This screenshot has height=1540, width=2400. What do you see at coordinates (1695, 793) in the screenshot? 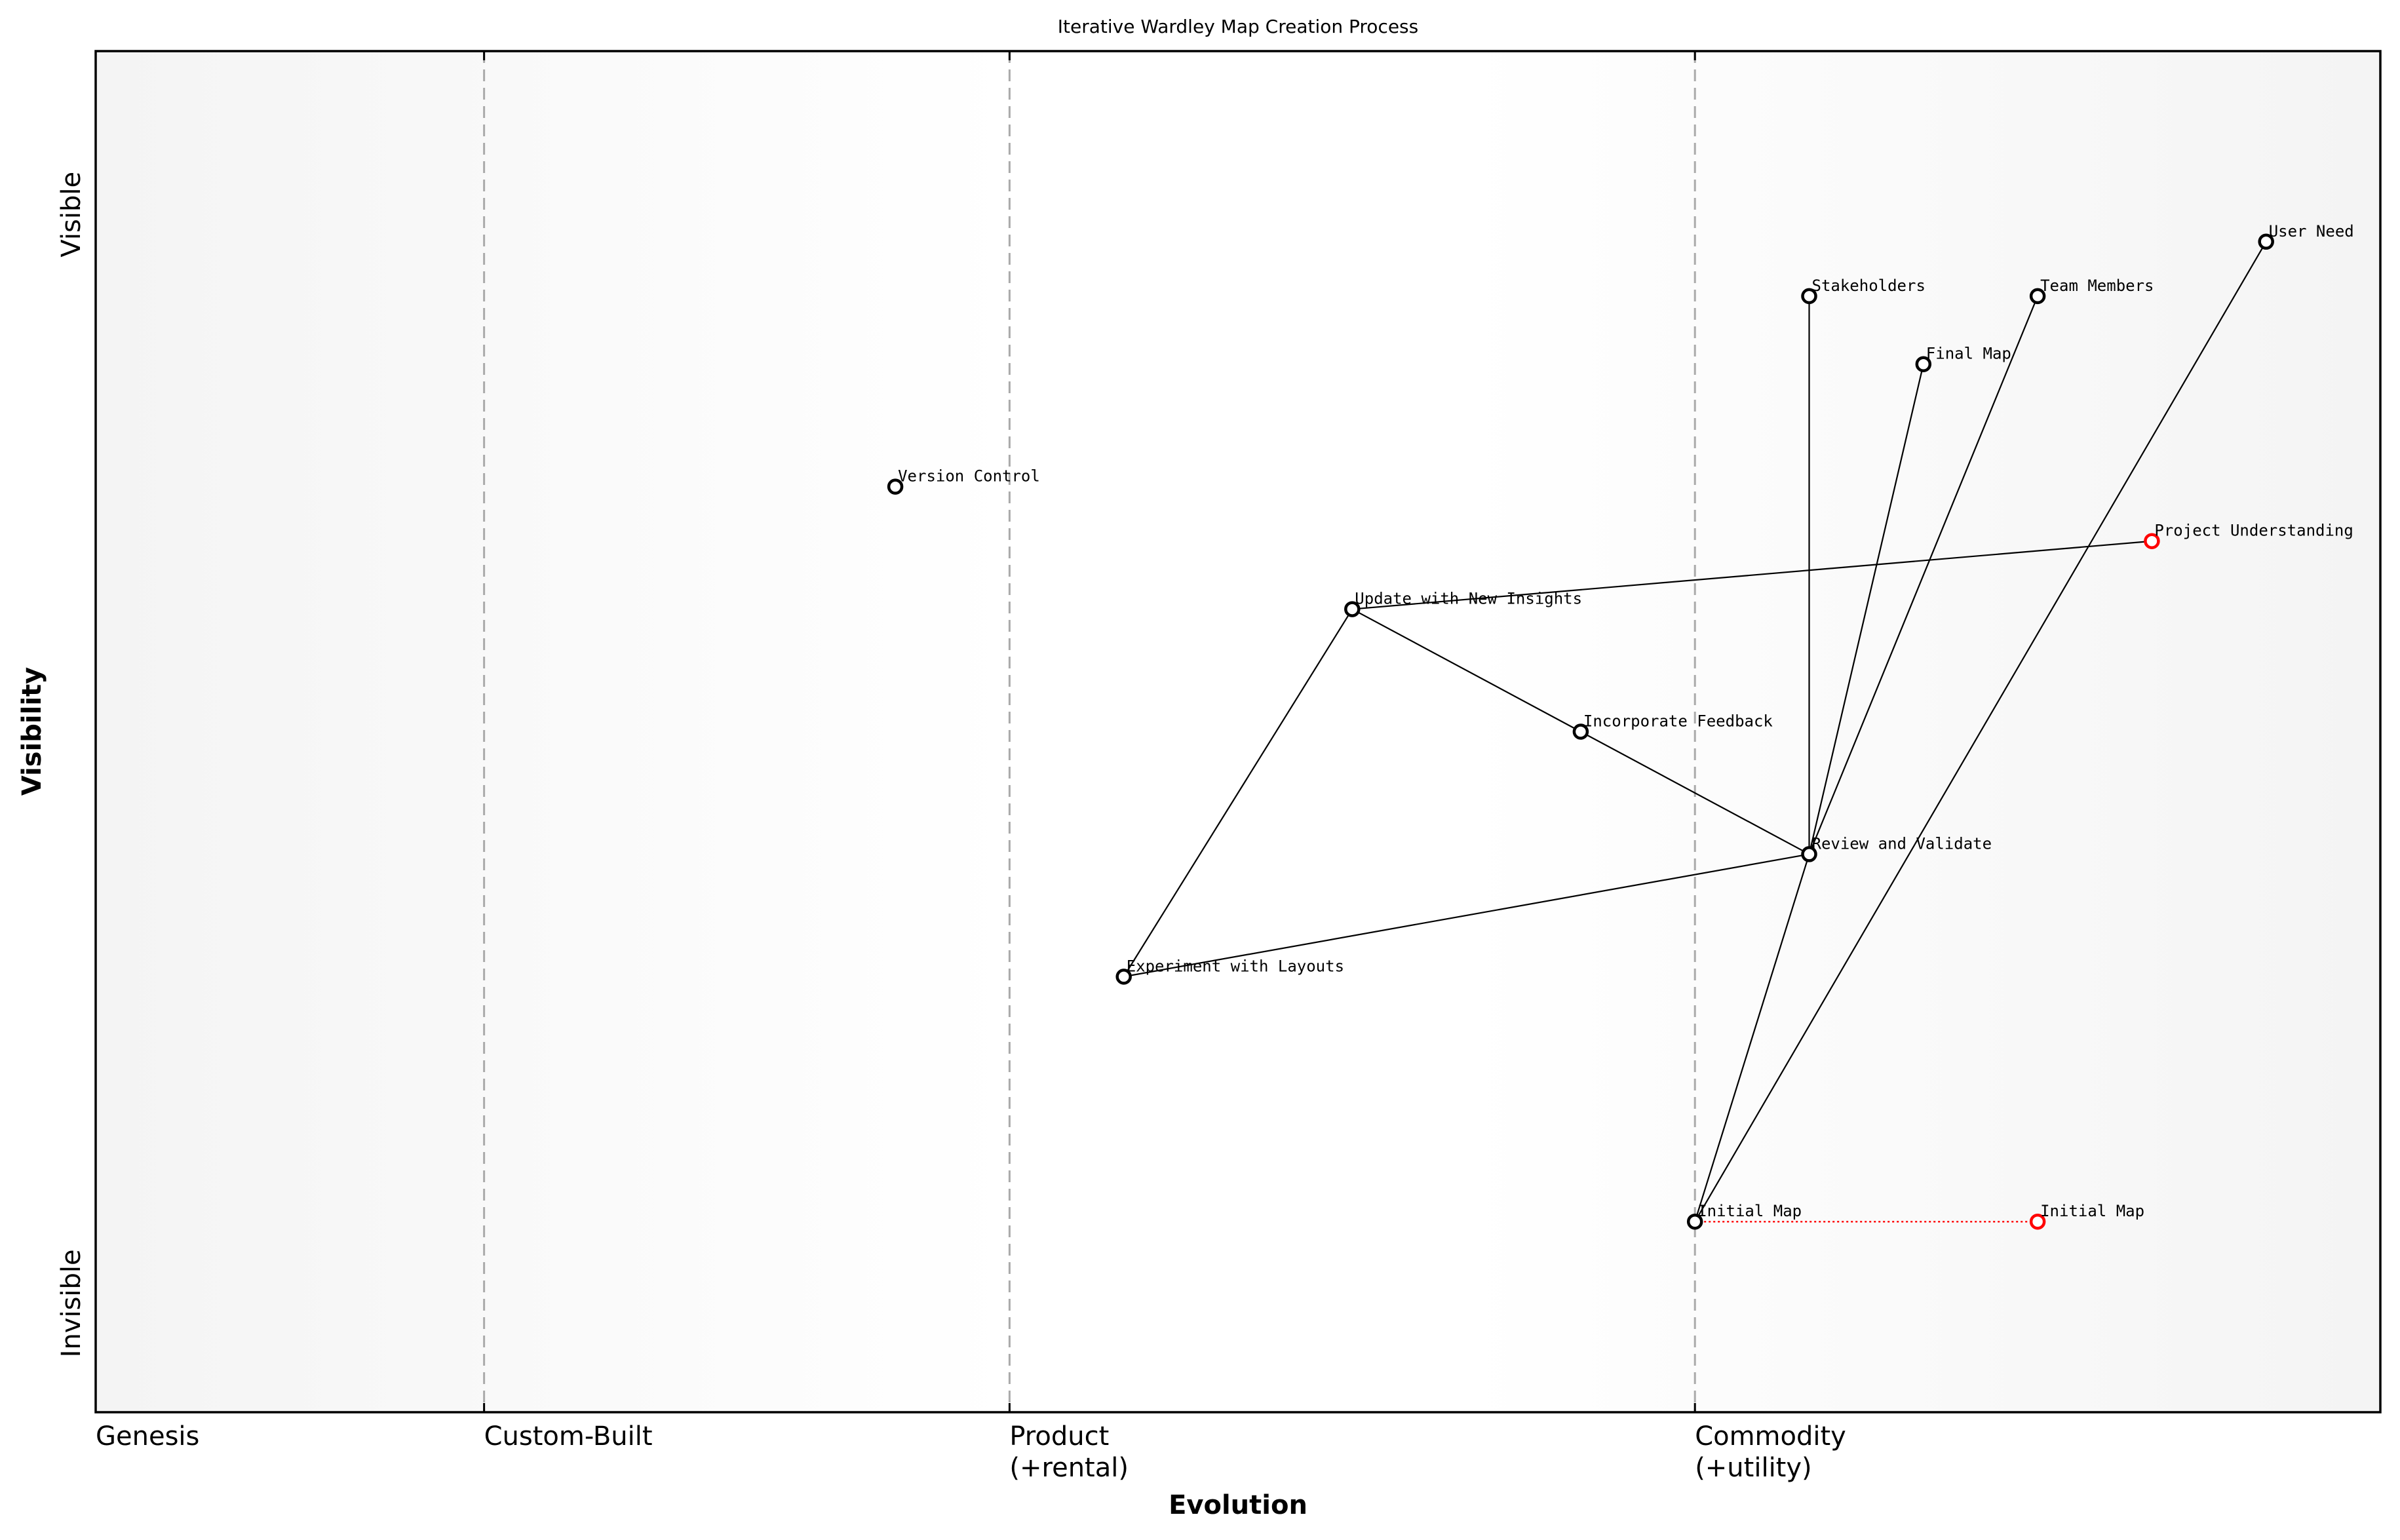
I see `link-review-validate-to-incorporate-feedback` at bounding box center [1695, 793].